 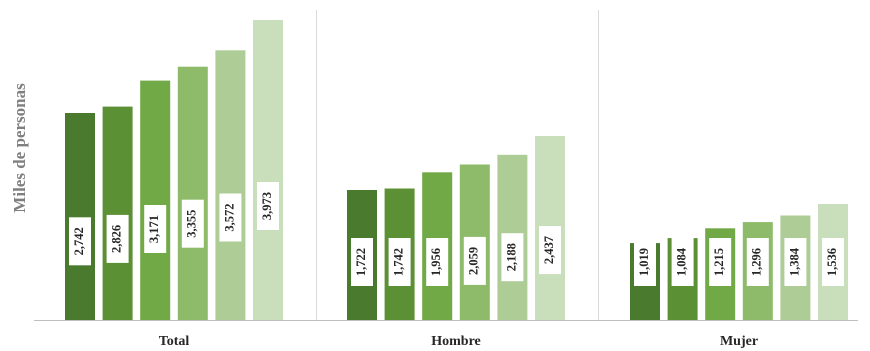 I want to click on svg-text: 1,084, so click(x=681, y=261).